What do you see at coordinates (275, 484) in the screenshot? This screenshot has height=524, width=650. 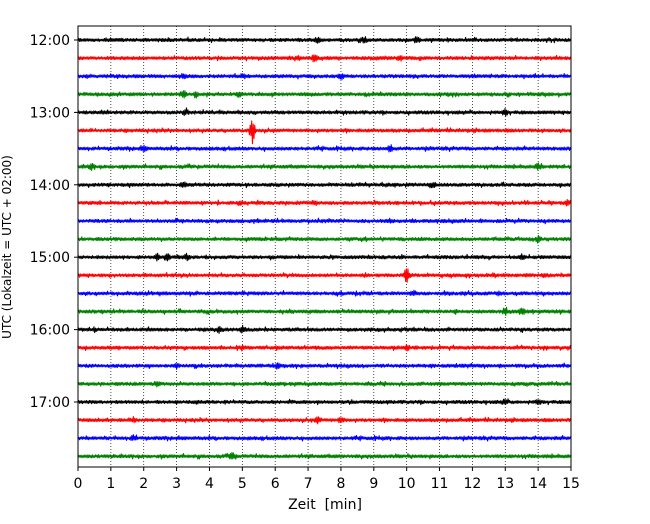 I see `x-tick-label: 6` at bounding box center [275, 484].